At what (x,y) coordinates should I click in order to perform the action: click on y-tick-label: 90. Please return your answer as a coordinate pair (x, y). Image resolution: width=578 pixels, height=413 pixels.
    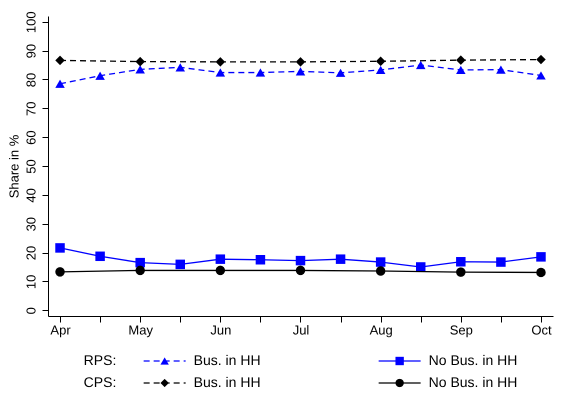
    Looking at the image, I should click on (31, 51).